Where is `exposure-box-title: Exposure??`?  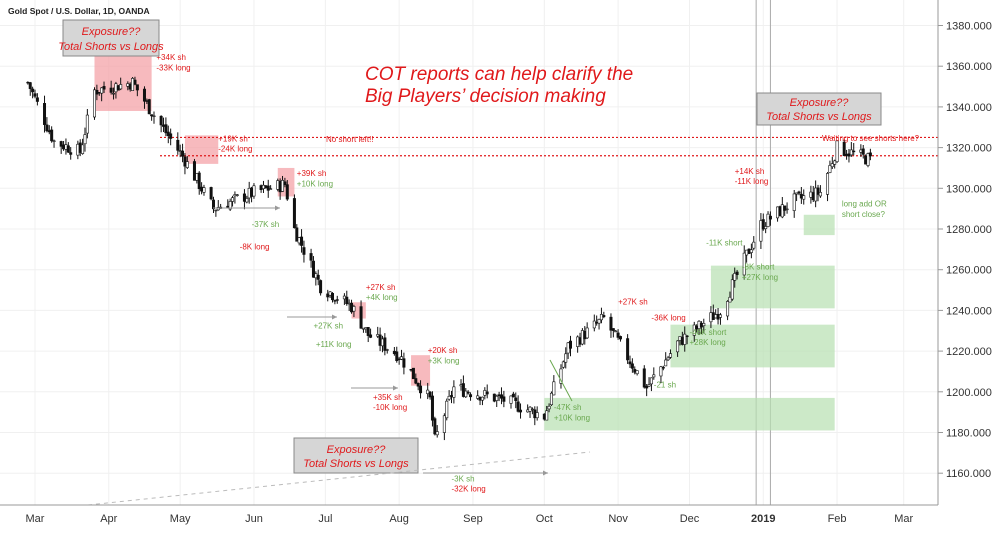
exposure-box-title: Exposure?? is located at coordinates (357, 450).